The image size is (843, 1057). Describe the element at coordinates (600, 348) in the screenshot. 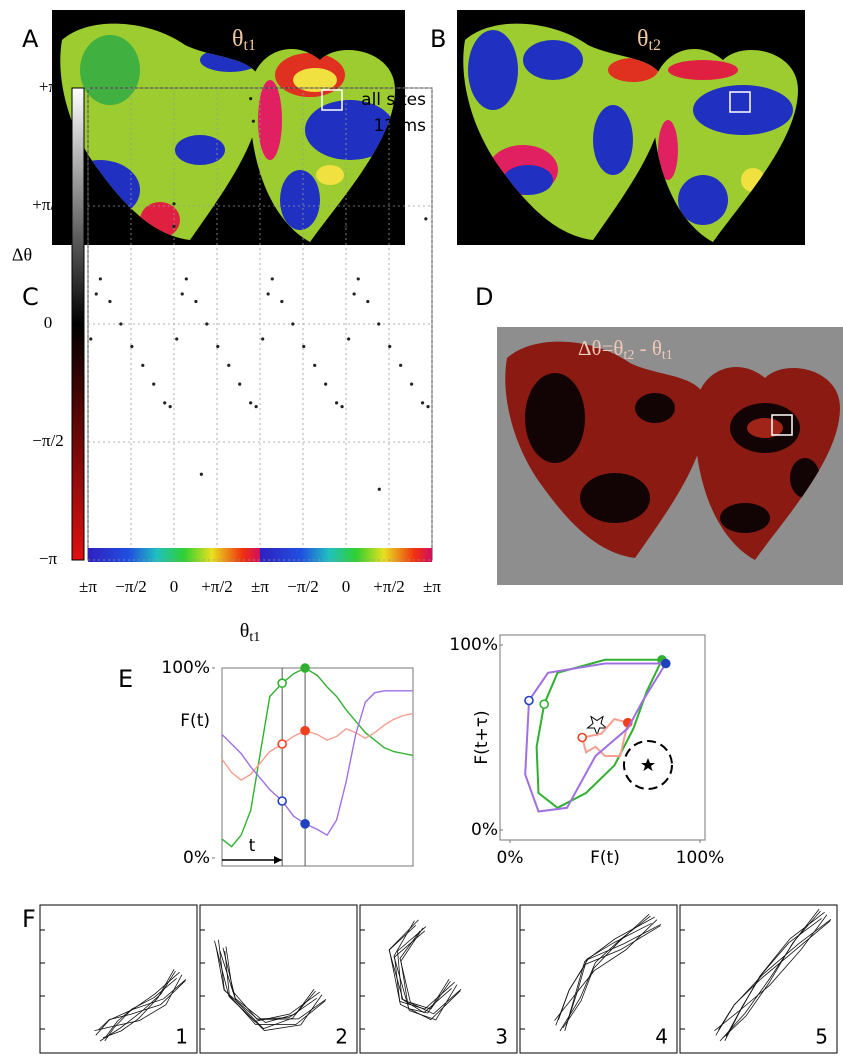

I see `title-part: Δθ=θ` at that location.